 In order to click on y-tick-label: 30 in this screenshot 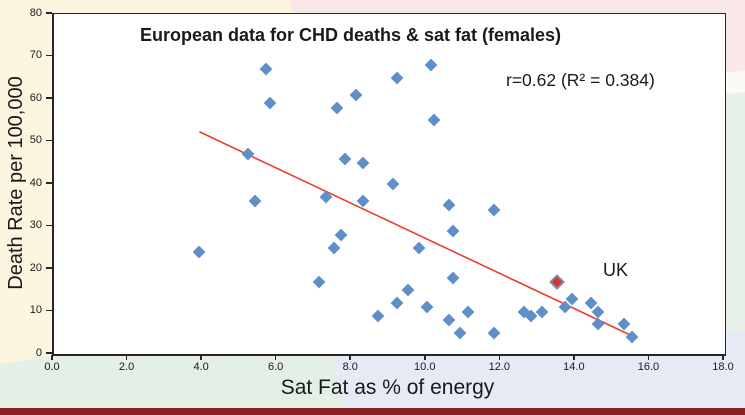, I will do `click(35, 225)`.